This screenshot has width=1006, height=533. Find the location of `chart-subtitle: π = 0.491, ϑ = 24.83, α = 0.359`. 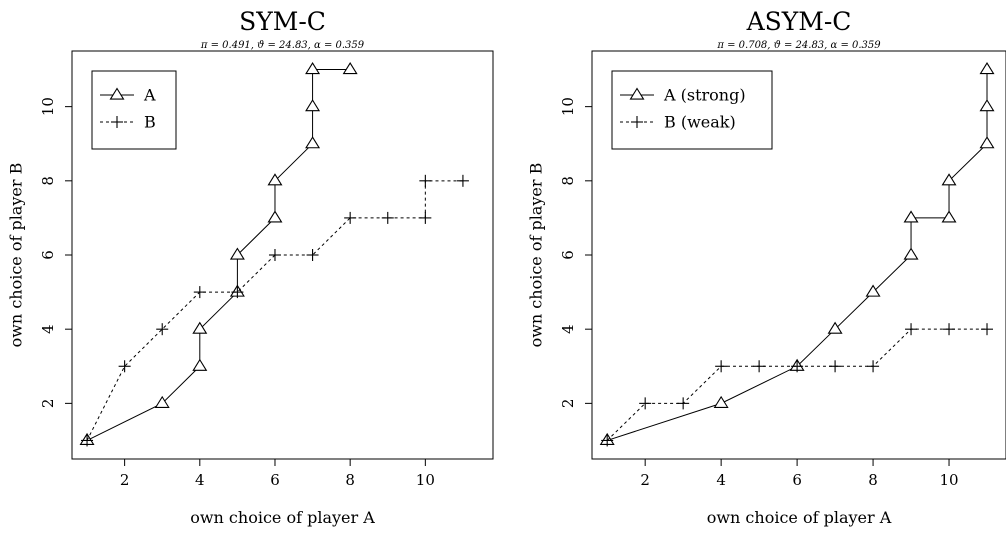

chart-subtitle: π = 0.491, ϑ = 24.83, α = 0.359 is located at coordinates (282, 45).